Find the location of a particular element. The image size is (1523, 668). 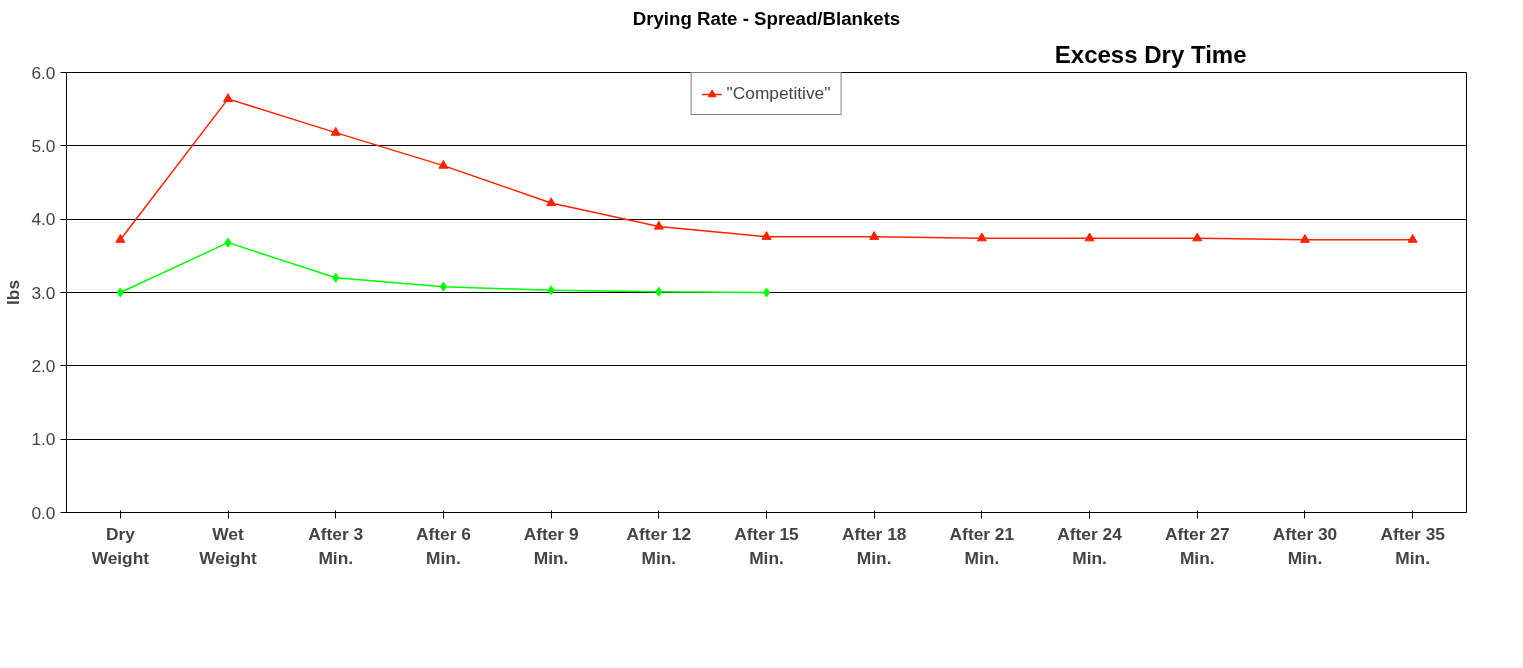

x-tick-label: After 30 Min. is located at coordinates (1305, 545).